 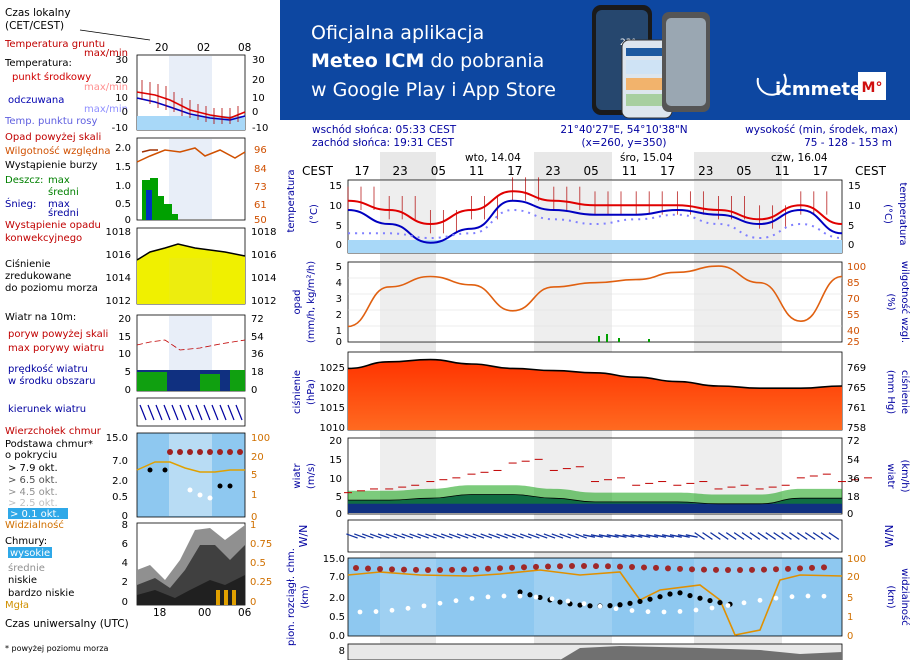 I want to click on legend-fog: Mgła, so click(x=17, y=605).